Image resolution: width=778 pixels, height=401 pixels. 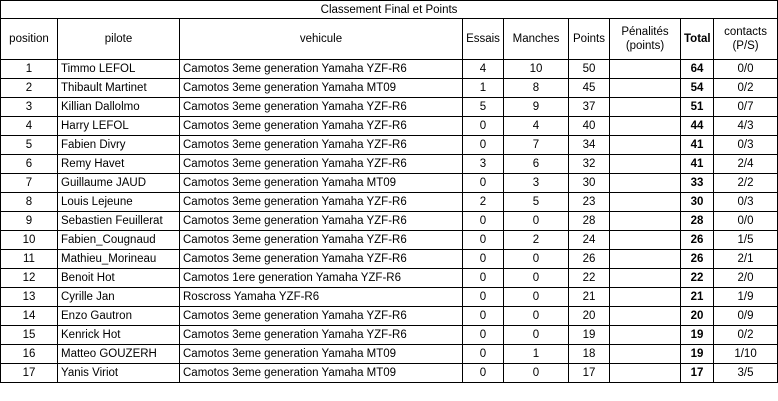 I want to click on cell-total: 28, so click(x=697, y=221).